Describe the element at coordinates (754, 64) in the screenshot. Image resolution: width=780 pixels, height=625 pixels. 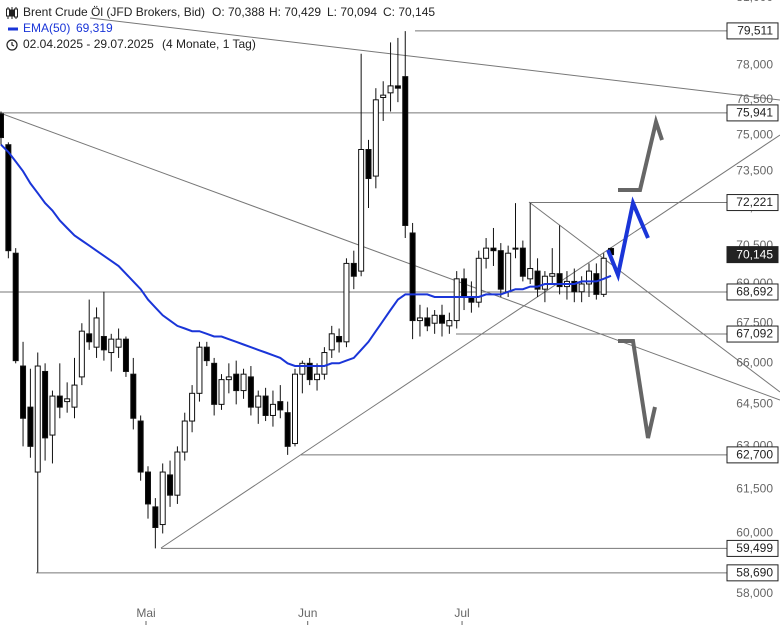
I see `y-tick-label: 78,000` at that location.